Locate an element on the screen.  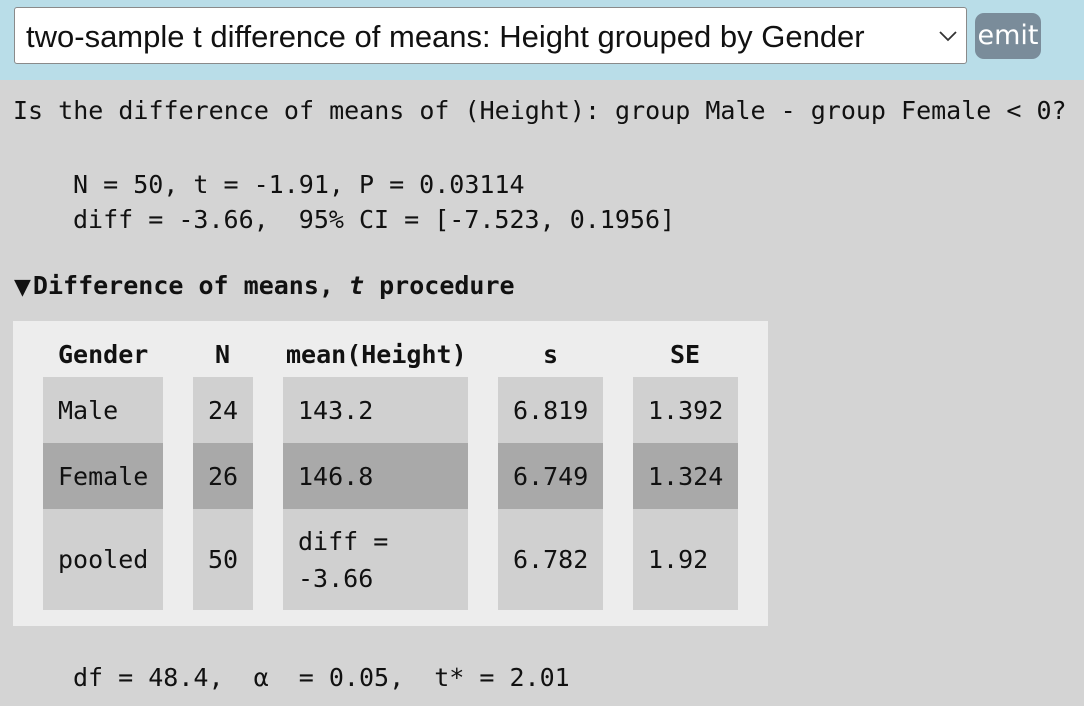
column-header-n: N is located at coordinates (223, 354).